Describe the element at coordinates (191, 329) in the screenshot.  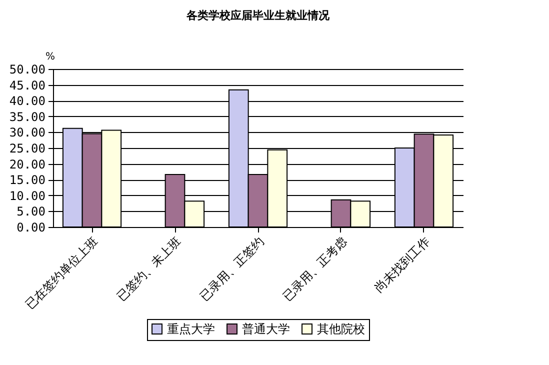
I see `legend-label: 重点大学` at that location.